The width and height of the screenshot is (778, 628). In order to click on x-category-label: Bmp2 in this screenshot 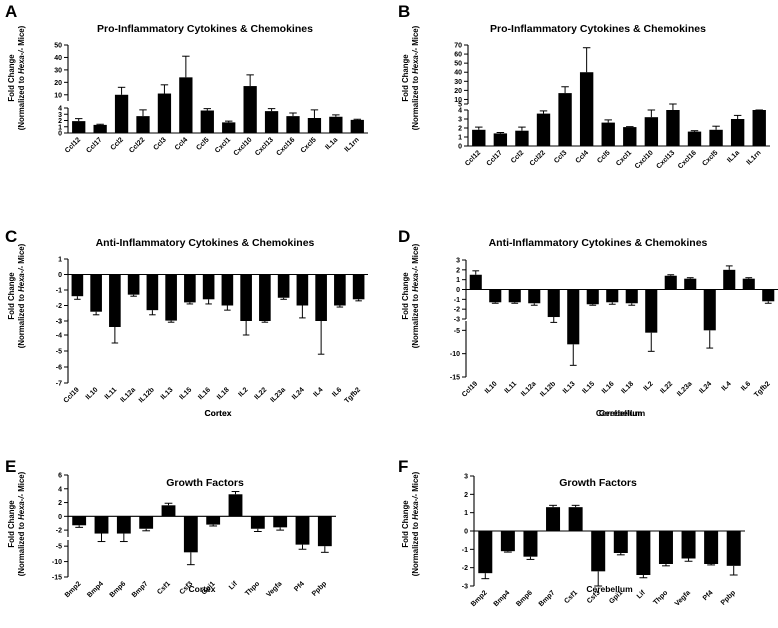, I will do `click(73, 589)`.